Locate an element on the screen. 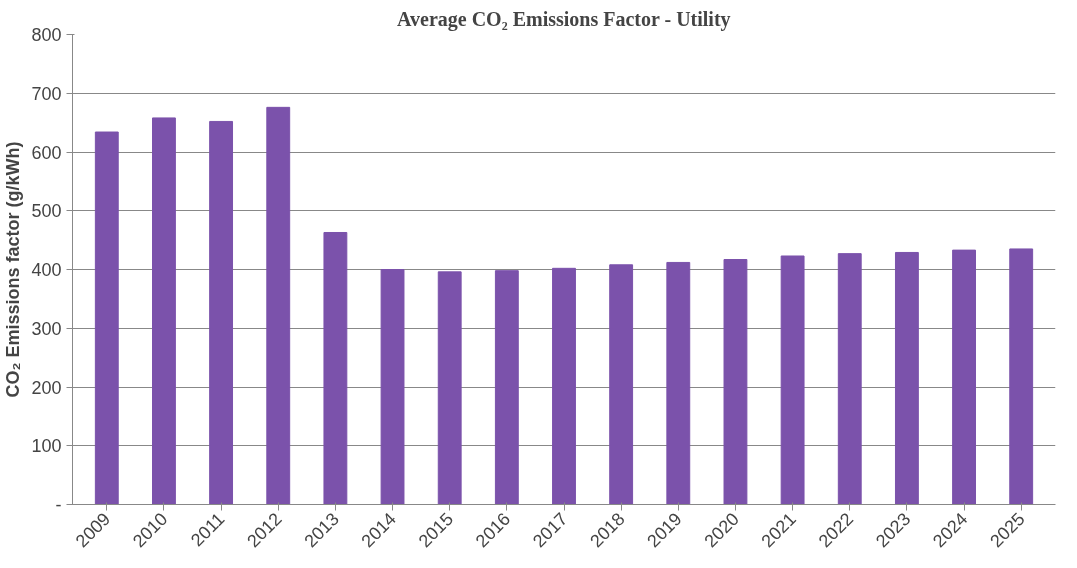  y-axis-title: CO₂ Emissions factor (g/kWh) is located at coordinates (13, 269).